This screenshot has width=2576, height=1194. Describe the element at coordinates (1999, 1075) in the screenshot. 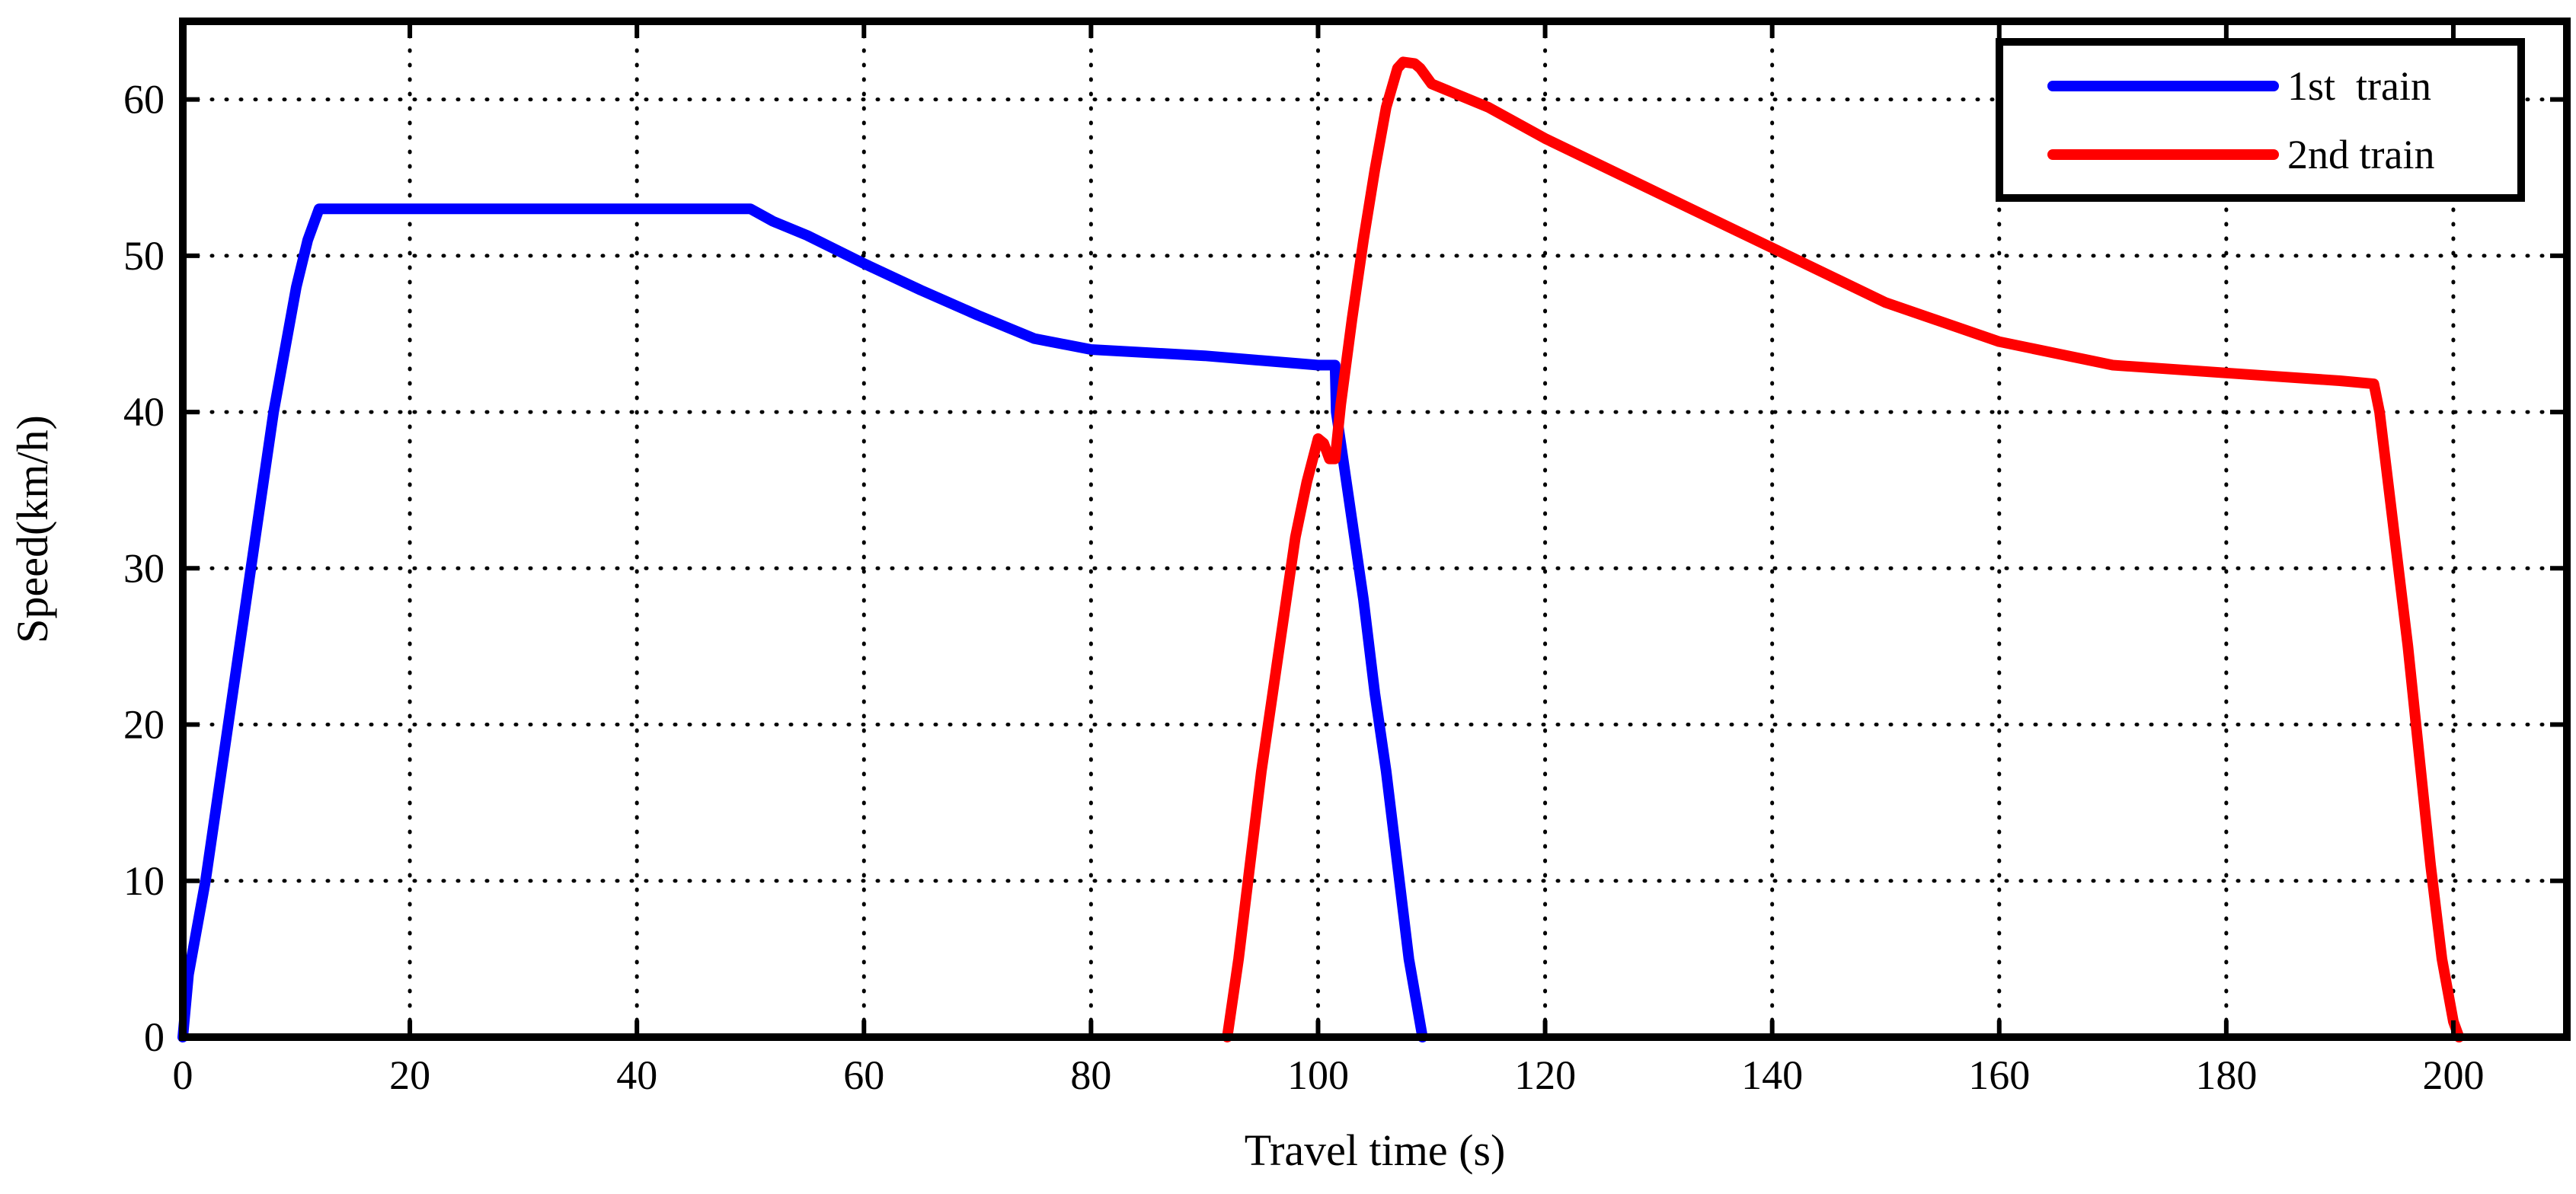

I see `x-tick-label: 160` at that location.